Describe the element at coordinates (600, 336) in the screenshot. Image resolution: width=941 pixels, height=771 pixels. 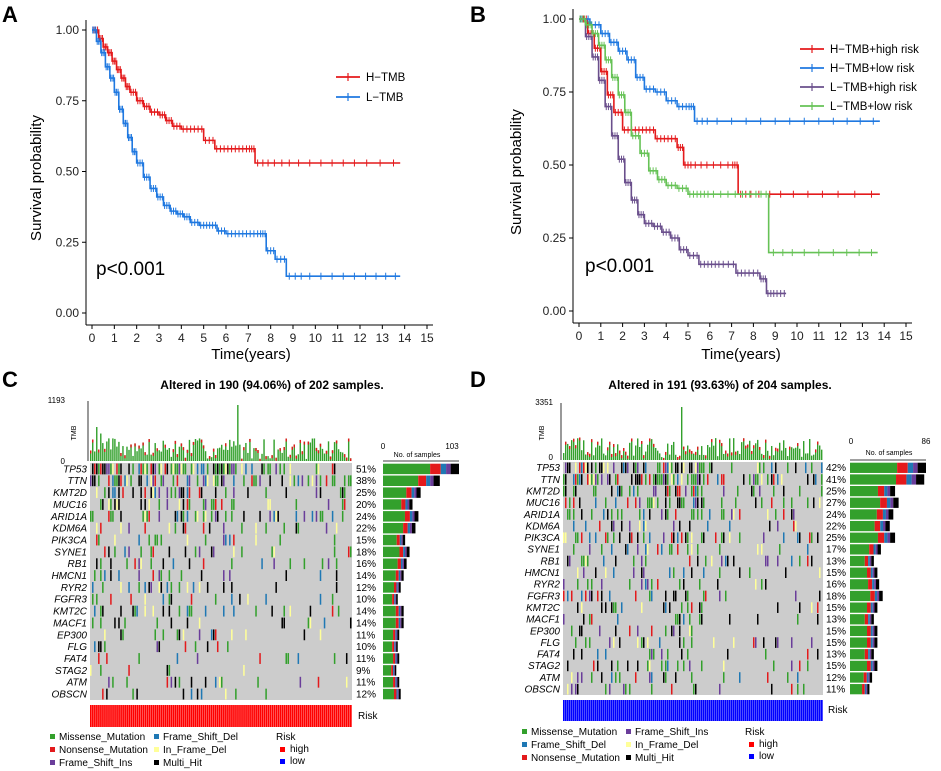
I see `km-b-xtick-label-1: 1` at that location.